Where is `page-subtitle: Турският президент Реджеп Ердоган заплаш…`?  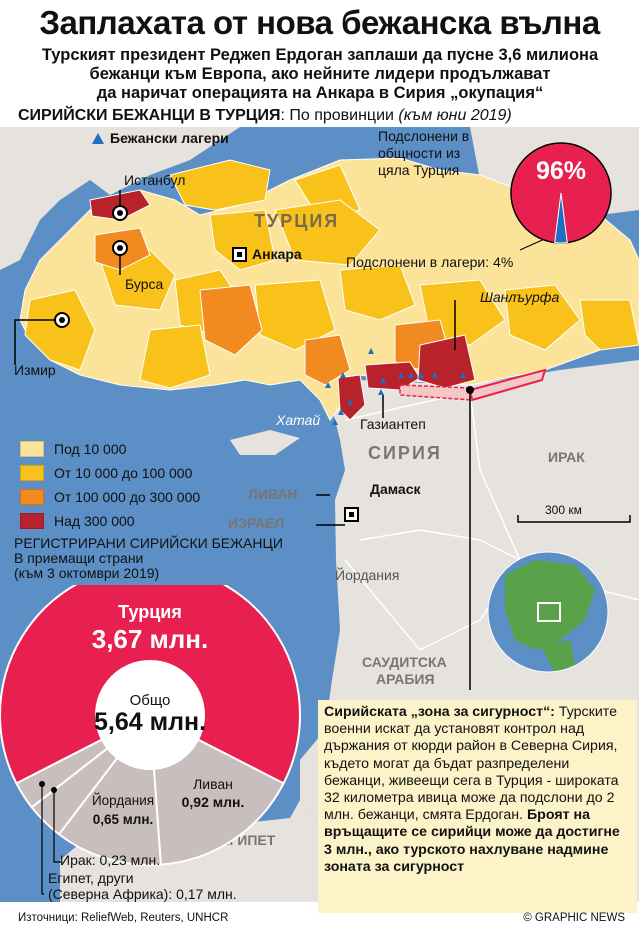 page-subtitle: Турският президент Реджеп Ердоган заплаш… is located at coordinates (320, 74).